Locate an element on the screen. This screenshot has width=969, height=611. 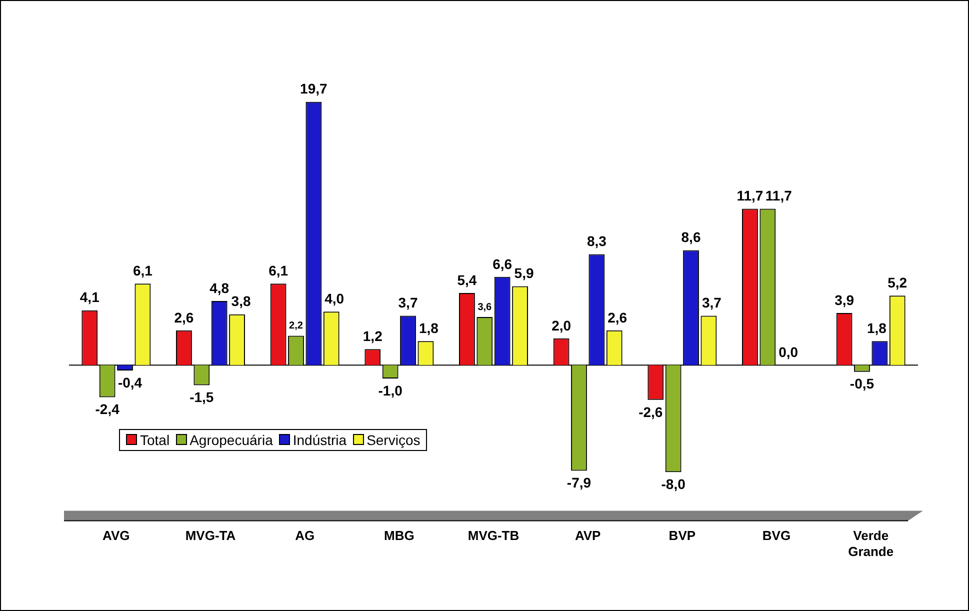
data-label: -0,5 is located at coordinates (862, 384).